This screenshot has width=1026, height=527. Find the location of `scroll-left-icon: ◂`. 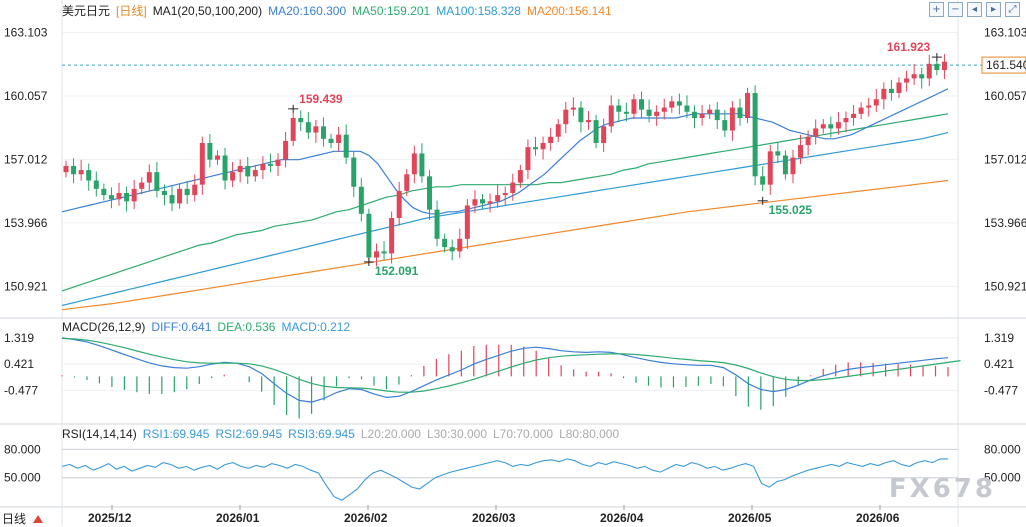

scroll-left-icon: ◂ is located at coordinates (974, 9).